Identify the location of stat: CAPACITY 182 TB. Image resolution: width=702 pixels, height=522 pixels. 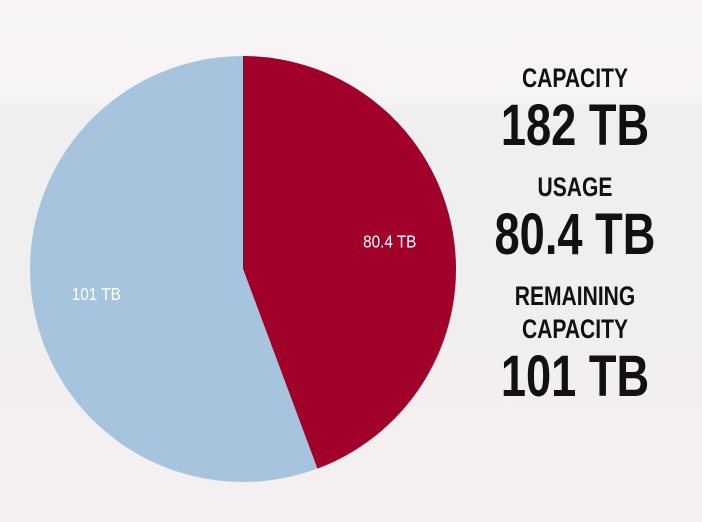
(574, 109).